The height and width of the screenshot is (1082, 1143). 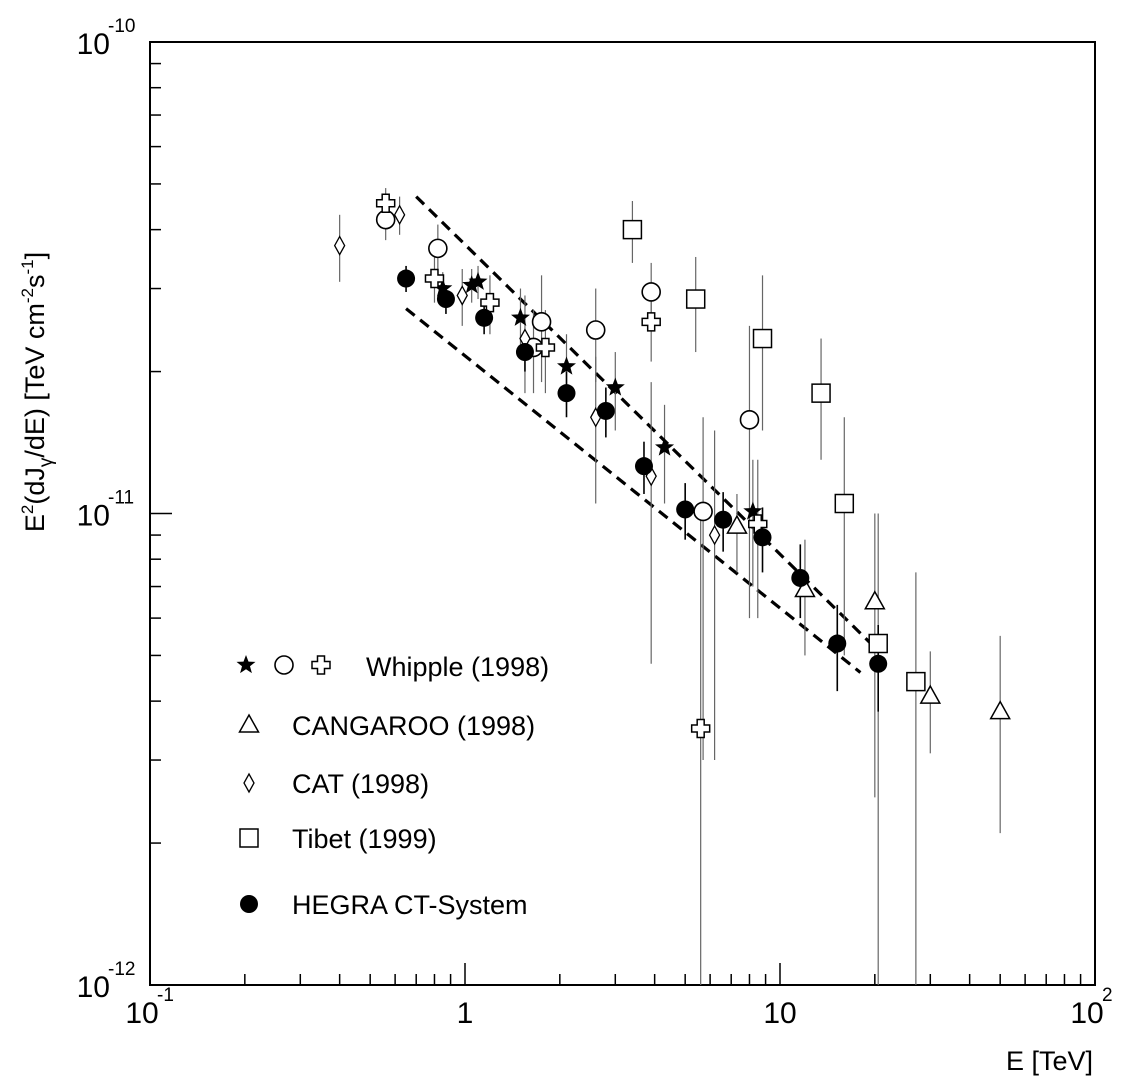 I want to click on x-tick-label-xt0: 10⁻¹, so click(x=149, y=1007).